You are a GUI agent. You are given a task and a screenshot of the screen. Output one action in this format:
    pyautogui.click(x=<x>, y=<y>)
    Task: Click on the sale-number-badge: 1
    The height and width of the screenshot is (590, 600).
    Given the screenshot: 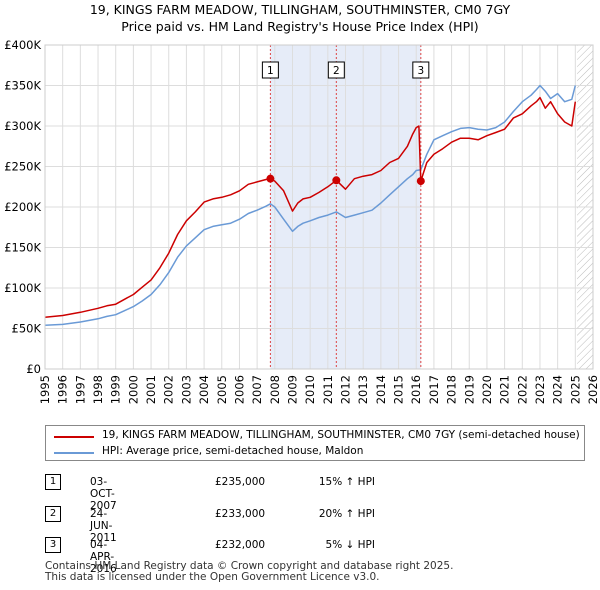 What is the action you would take?
    pyautogui.click(x=53, y=482)
    